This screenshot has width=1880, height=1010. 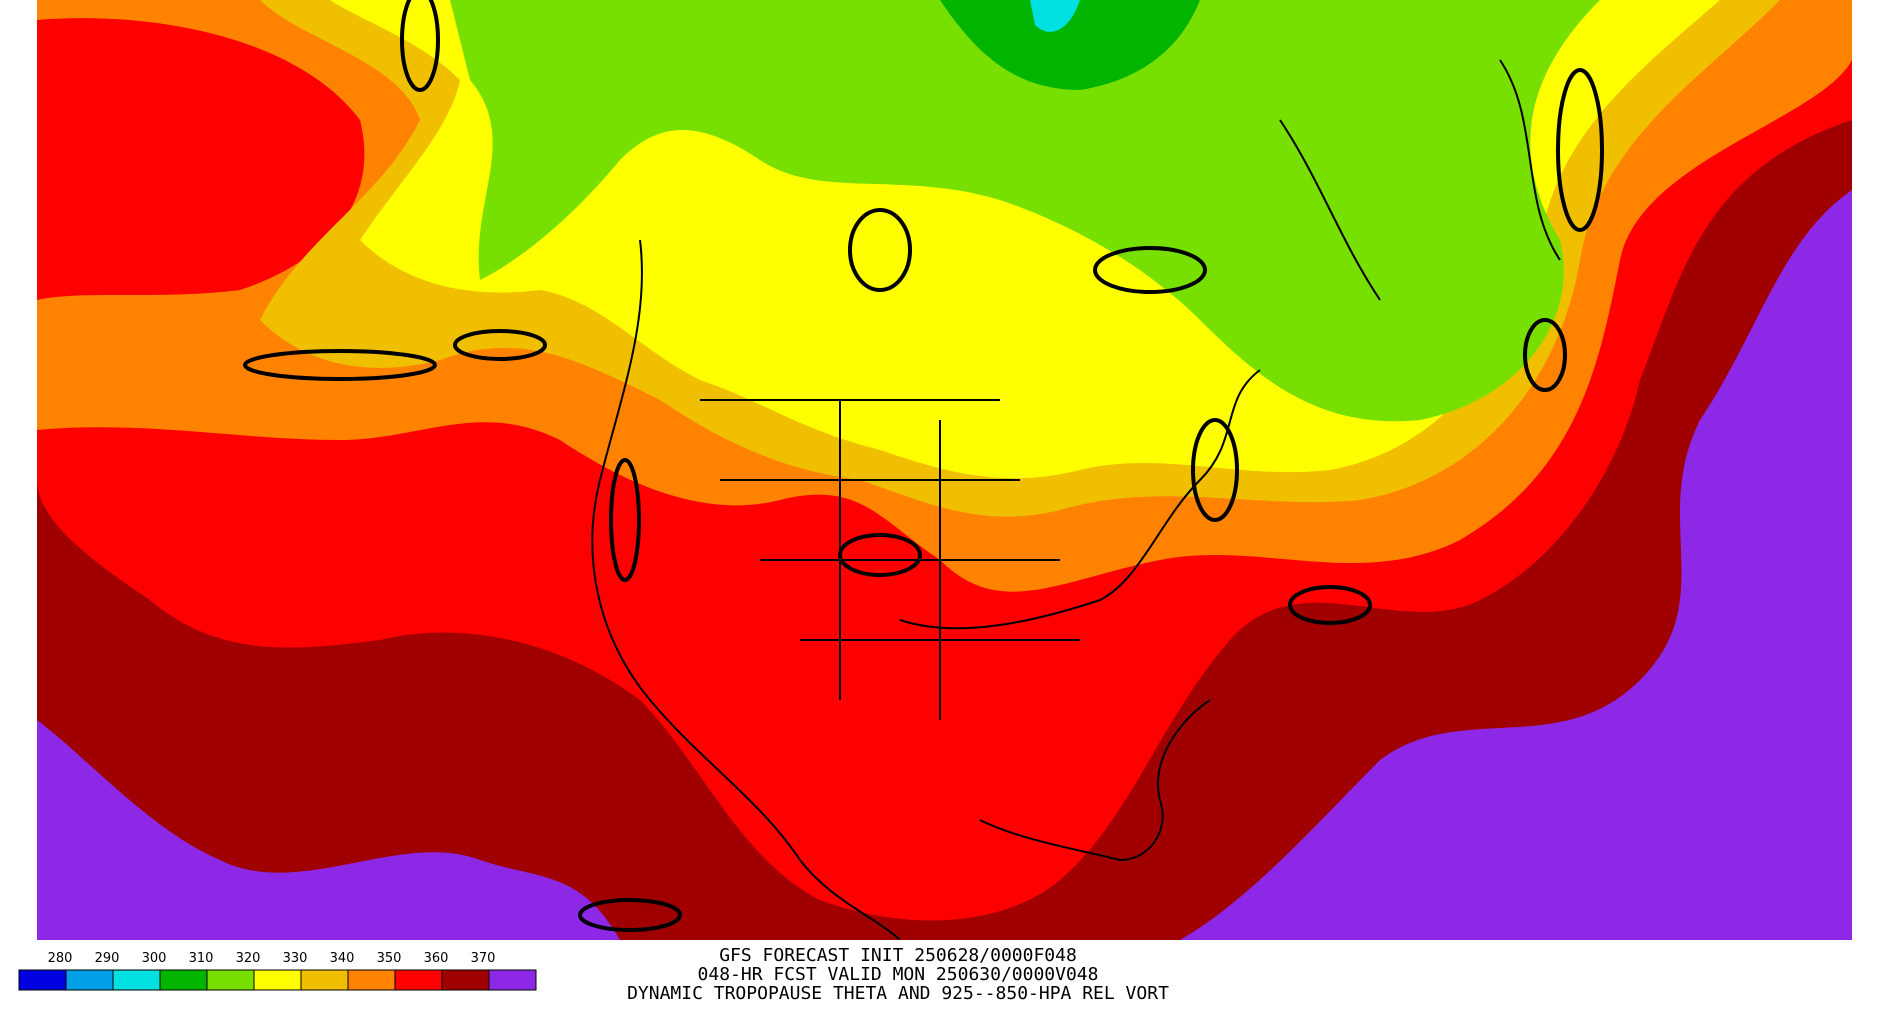 What do you see at coordinates (389, 958) in the screenshot?
I see `colorbar-tick-label: 350` at bounding box center [389, 958].